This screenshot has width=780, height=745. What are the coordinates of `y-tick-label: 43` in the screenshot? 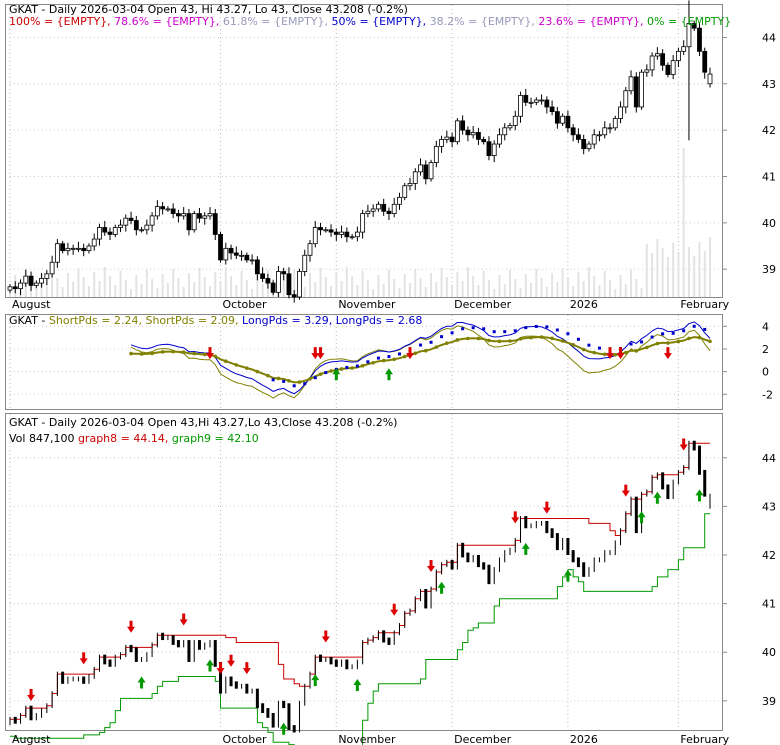 It's located at (769, 506).